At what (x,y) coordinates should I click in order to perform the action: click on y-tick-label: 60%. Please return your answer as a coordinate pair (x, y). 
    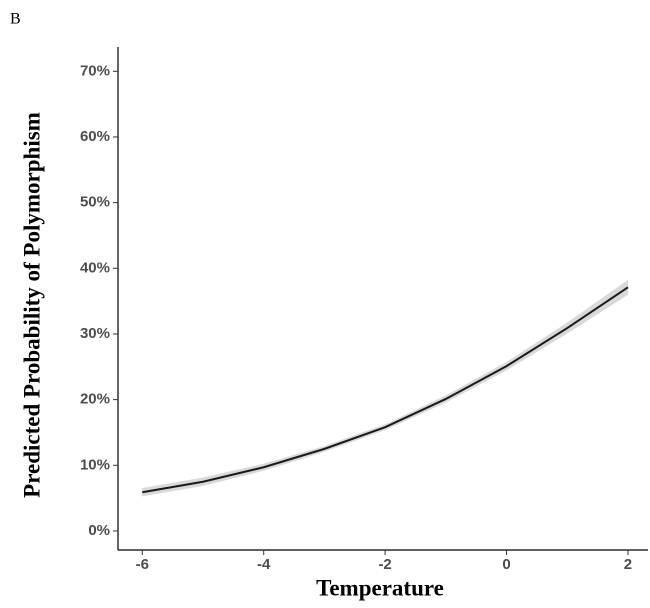
    Looking at the image, I should click on (95, 136).